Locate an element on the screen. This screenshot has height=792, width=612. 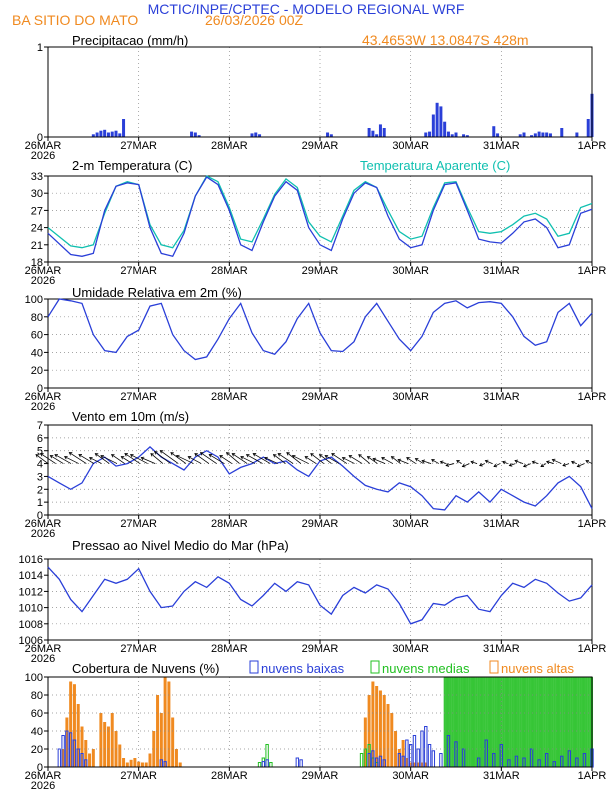
y-tick-label: 1008 is located at coordinates (31, 625).